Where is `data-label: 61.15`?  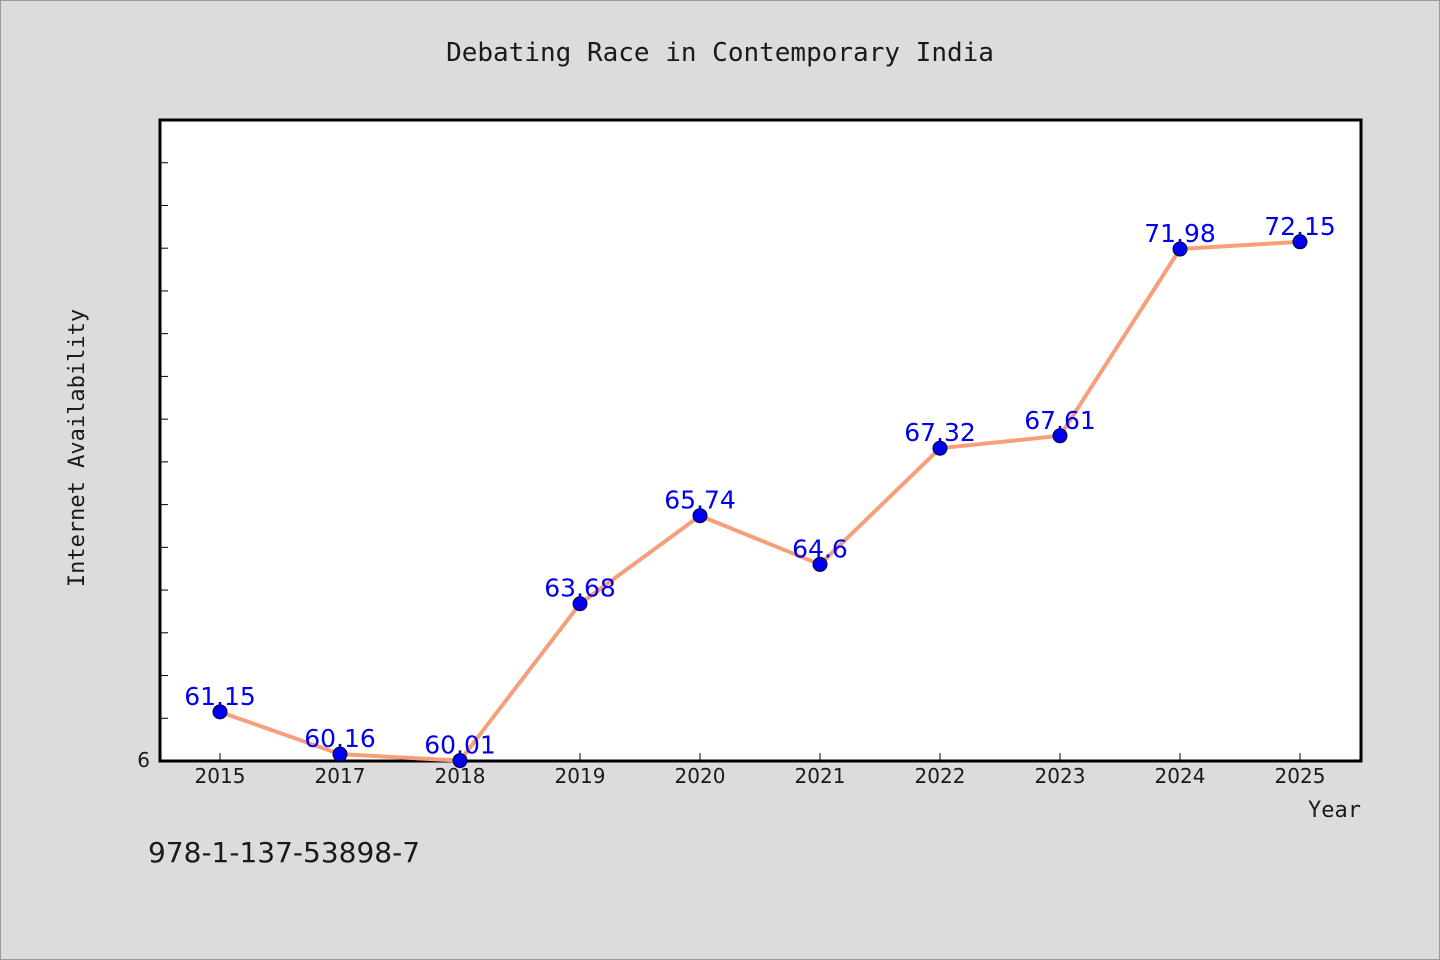
data-label: 61.15 is located at coordinates (220, 696).